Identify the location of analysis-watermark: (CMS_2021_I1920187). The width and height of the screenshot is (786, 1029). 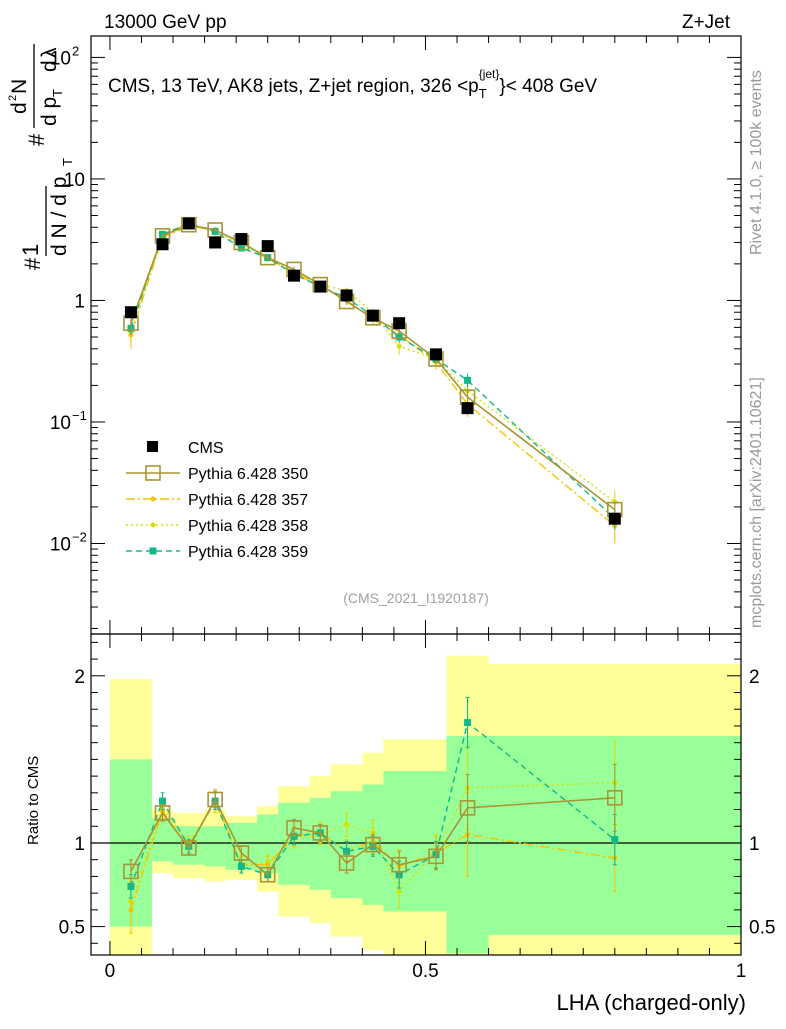
(416, 598).